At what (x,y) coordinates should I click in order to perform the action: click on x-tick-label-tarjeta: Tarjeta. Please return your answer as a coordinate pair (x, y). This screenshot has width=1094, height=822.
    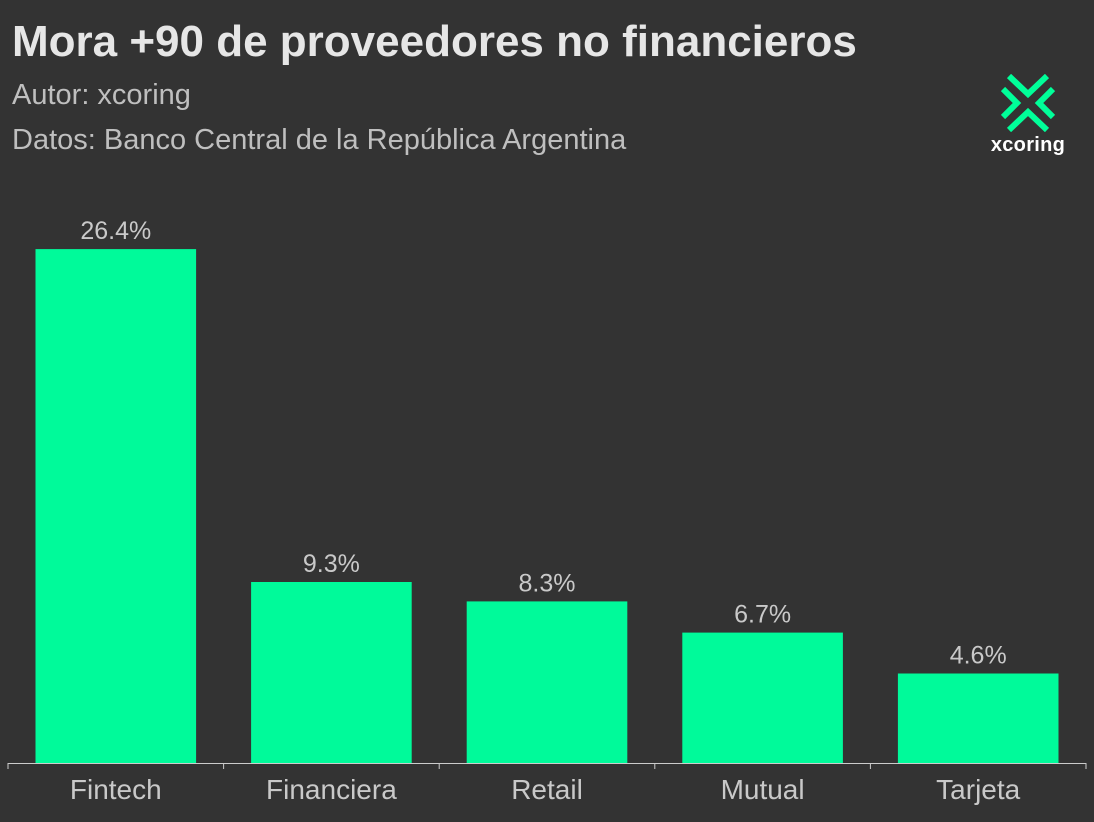
    Looking at the image, I should click on (978, 789).